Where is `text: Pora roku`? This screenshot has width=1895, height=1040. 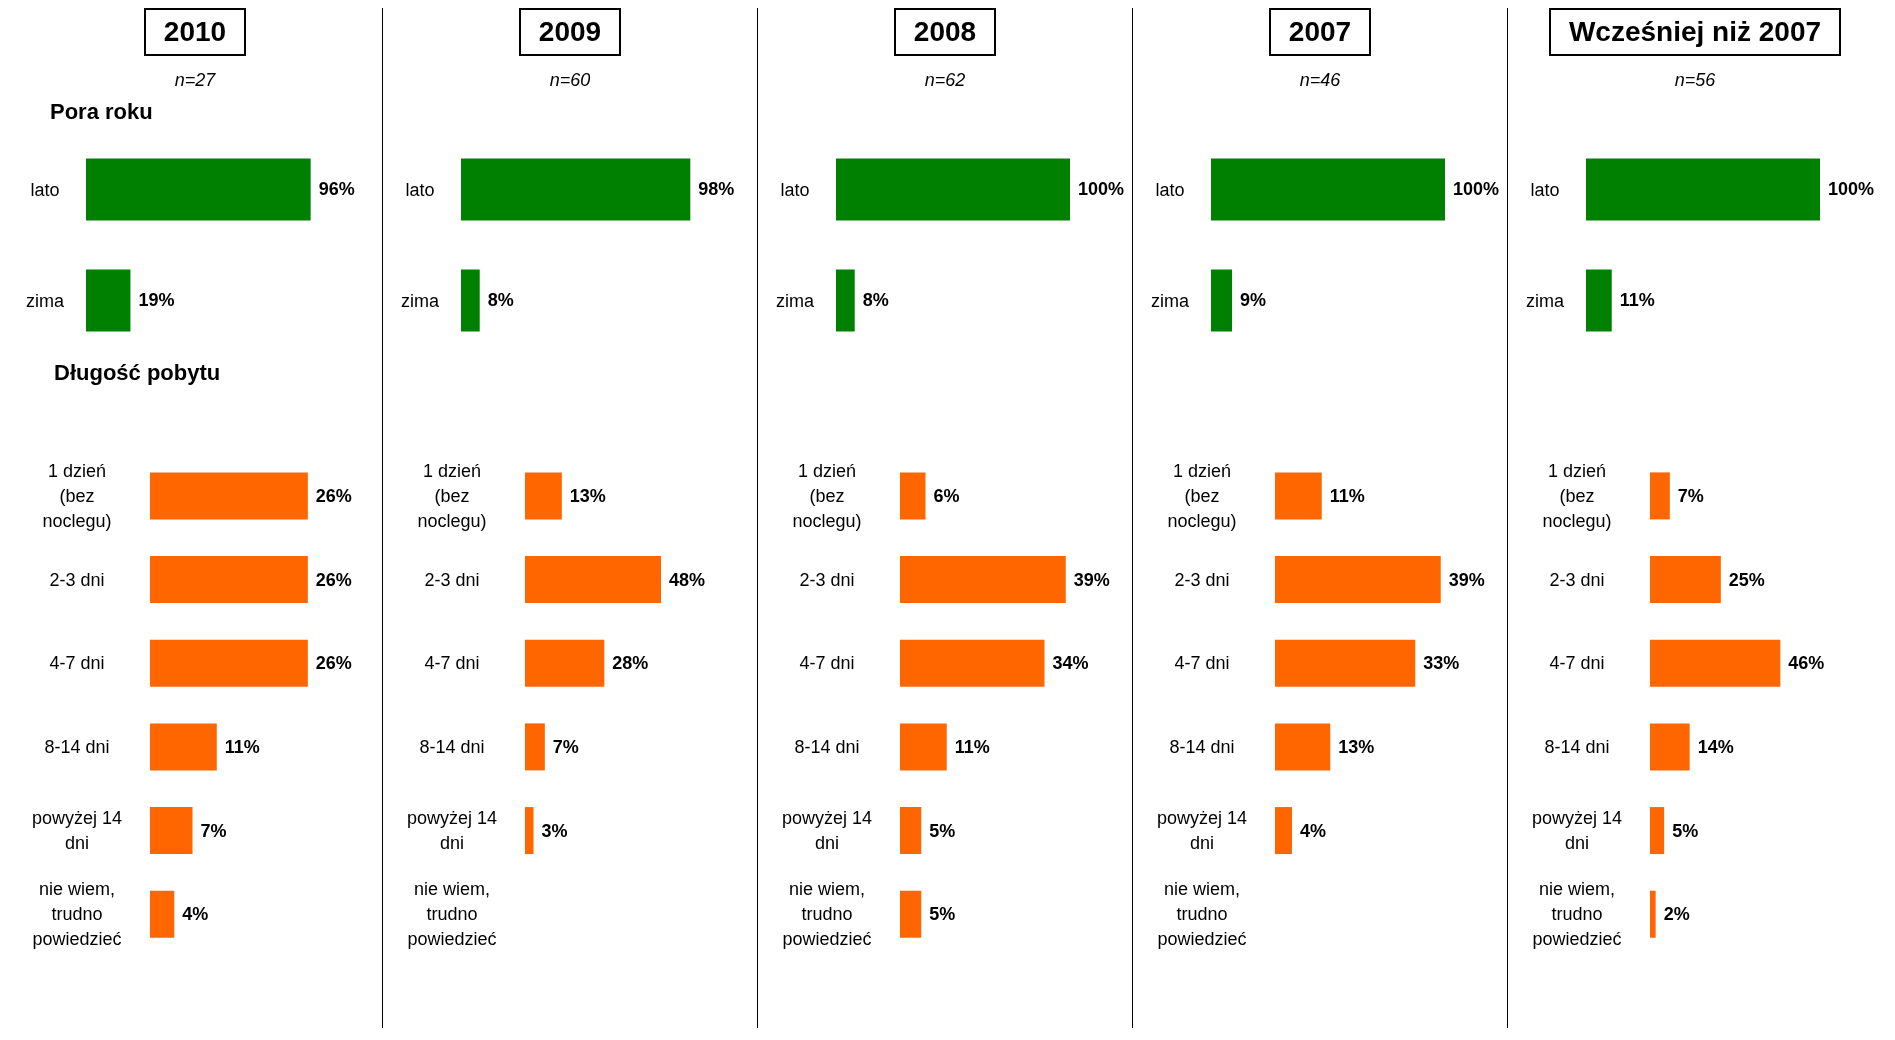
text: Pora roku is located at coordinates (101, 112).